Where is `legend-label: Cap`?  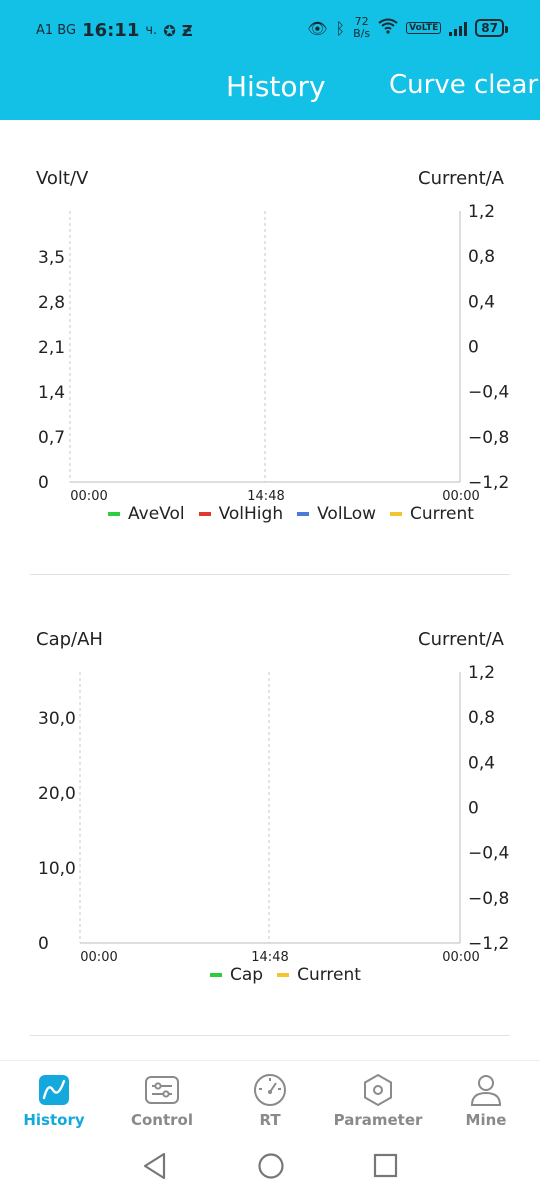 legend-label: Cap is located at coordinates (247, 975).